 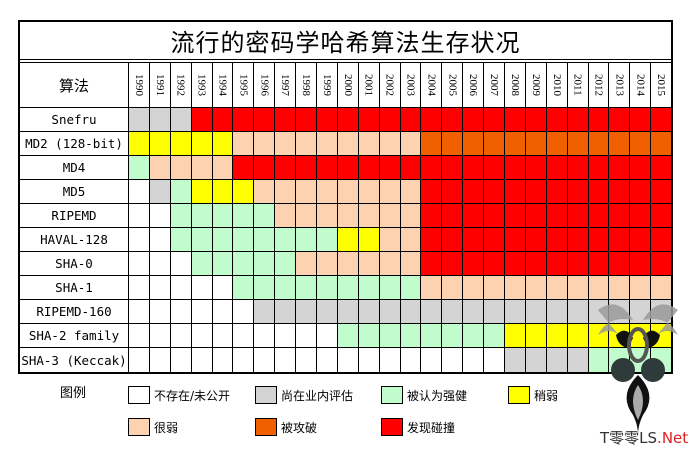 I want to click on year-header: 1994, so click(x=223, y=85).